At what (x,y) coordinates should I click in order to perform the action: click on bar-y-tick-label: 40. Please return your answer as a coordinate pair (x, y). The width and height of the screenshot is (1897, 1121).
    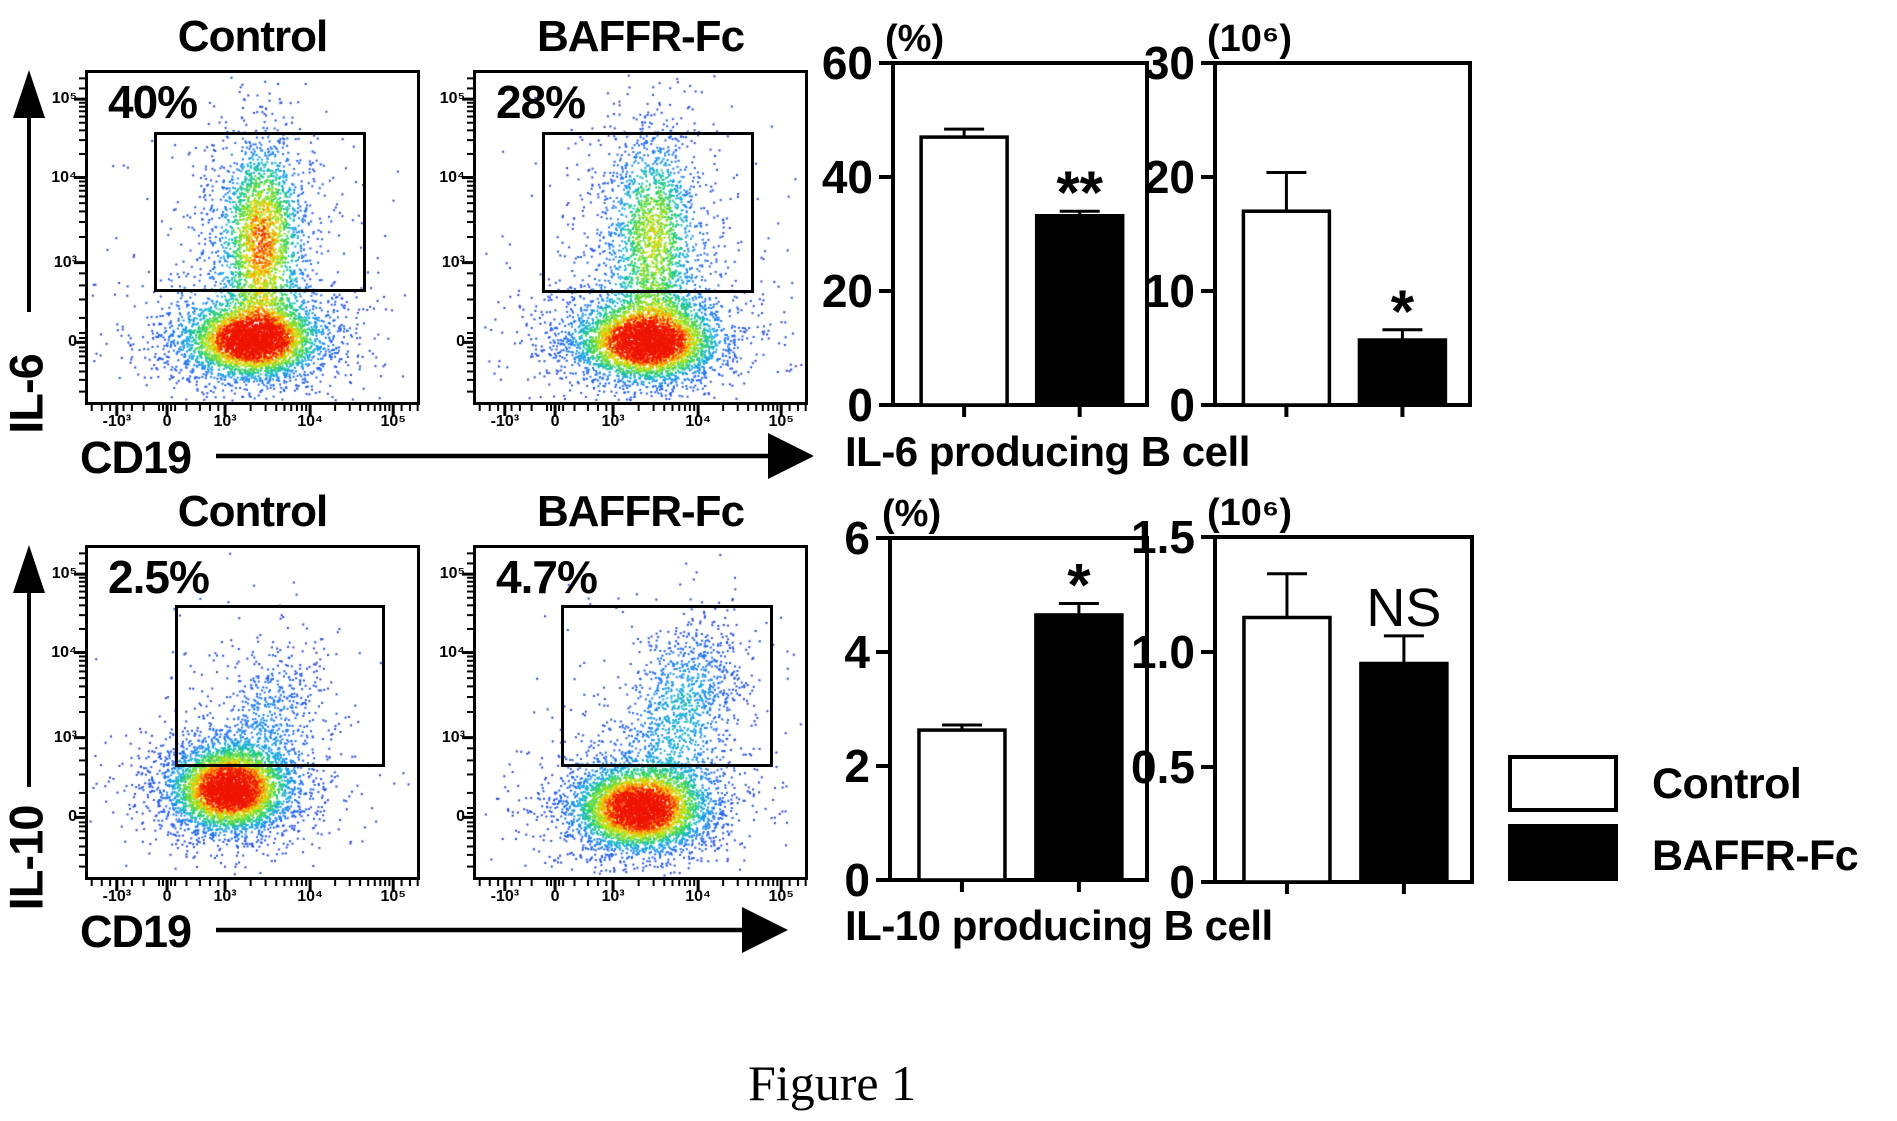
    Looking at the image, I should click on (847, 177).